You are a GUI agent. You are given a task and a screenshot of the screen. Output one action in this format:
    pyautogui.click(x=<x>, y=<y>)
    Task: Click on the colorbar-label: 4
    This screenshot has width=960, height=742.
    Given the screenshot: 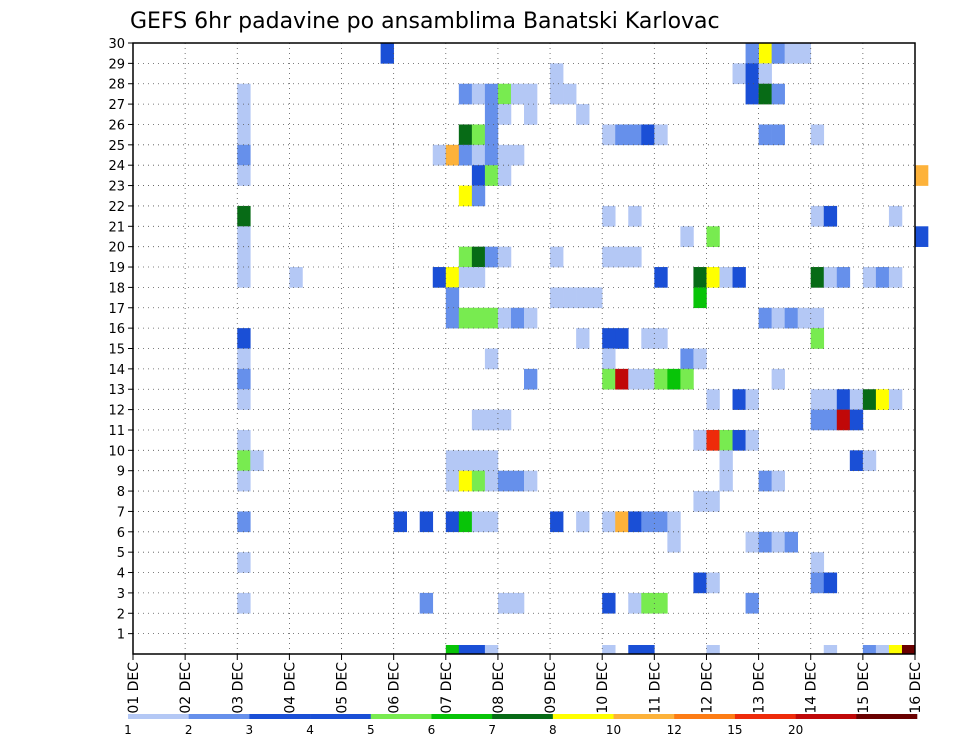 What is the action you would take?
    pyautogui.click(x=310, y=730)
    